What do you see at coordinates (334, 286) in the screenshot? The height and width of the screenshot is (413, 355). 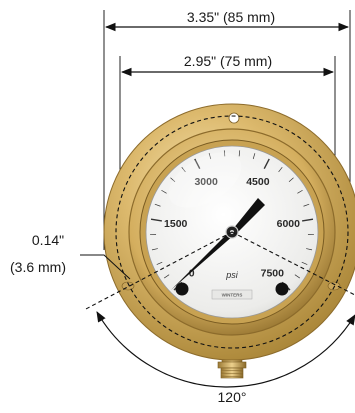 I see `mounting-notch-right` at bounding box center [334, 286].